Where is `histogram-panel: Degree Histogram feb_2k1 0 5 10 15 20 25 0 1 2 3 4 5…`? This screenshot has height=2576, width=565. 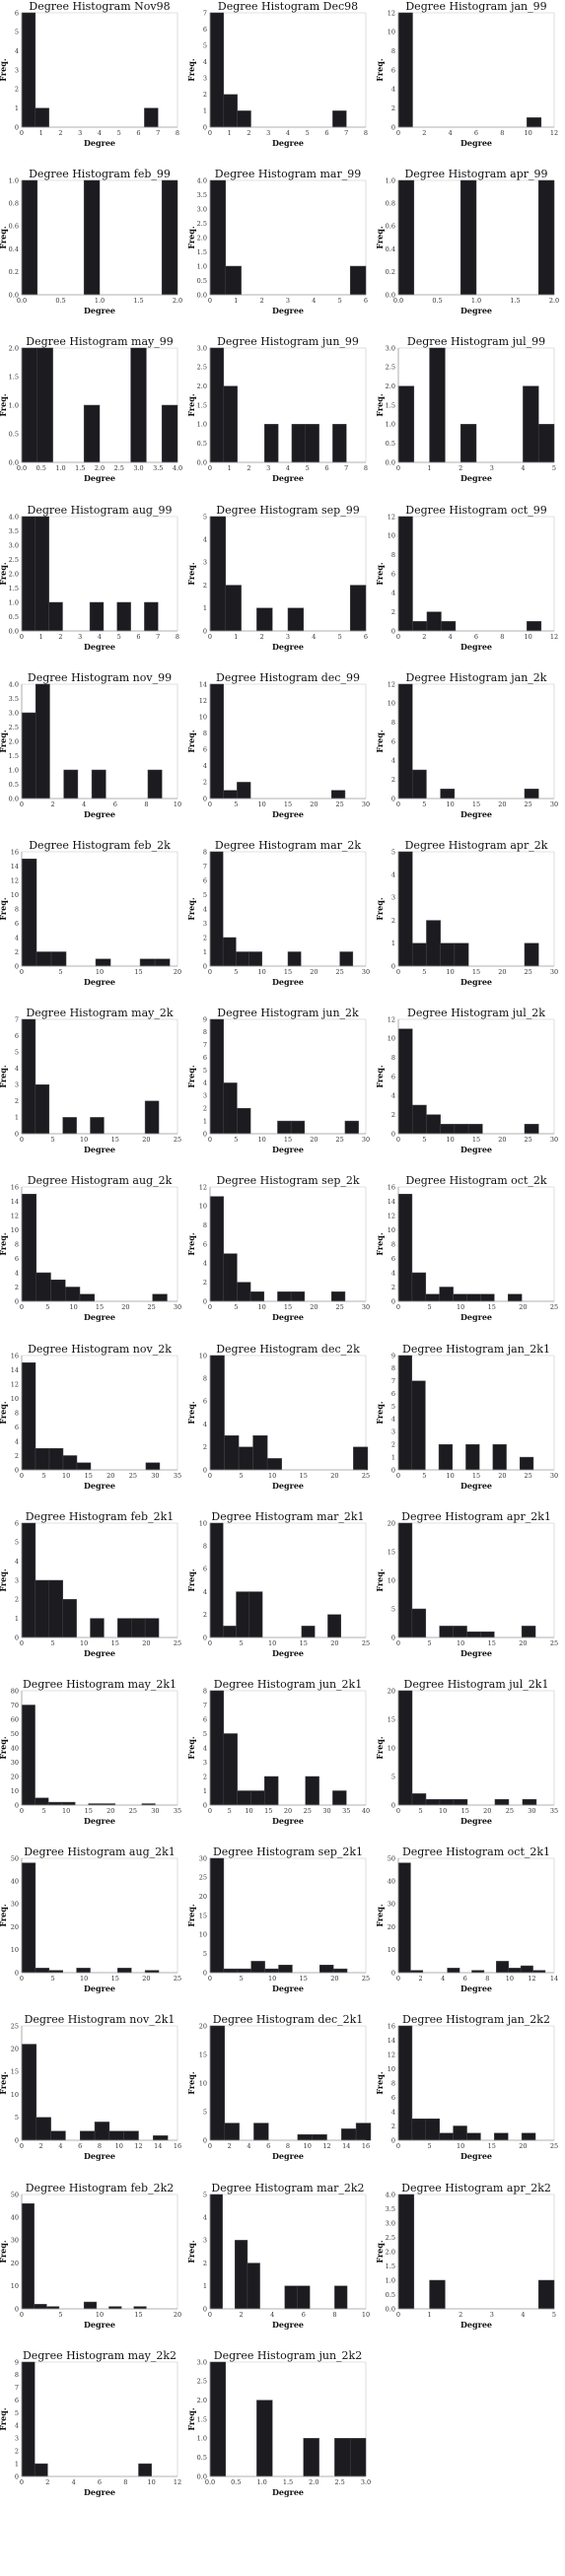 histogram-panel: Degree Histogram feb_2k1 0 5 10 15 20 25 0 1 2 3 4 5… is located at coordinates (94, 1594).